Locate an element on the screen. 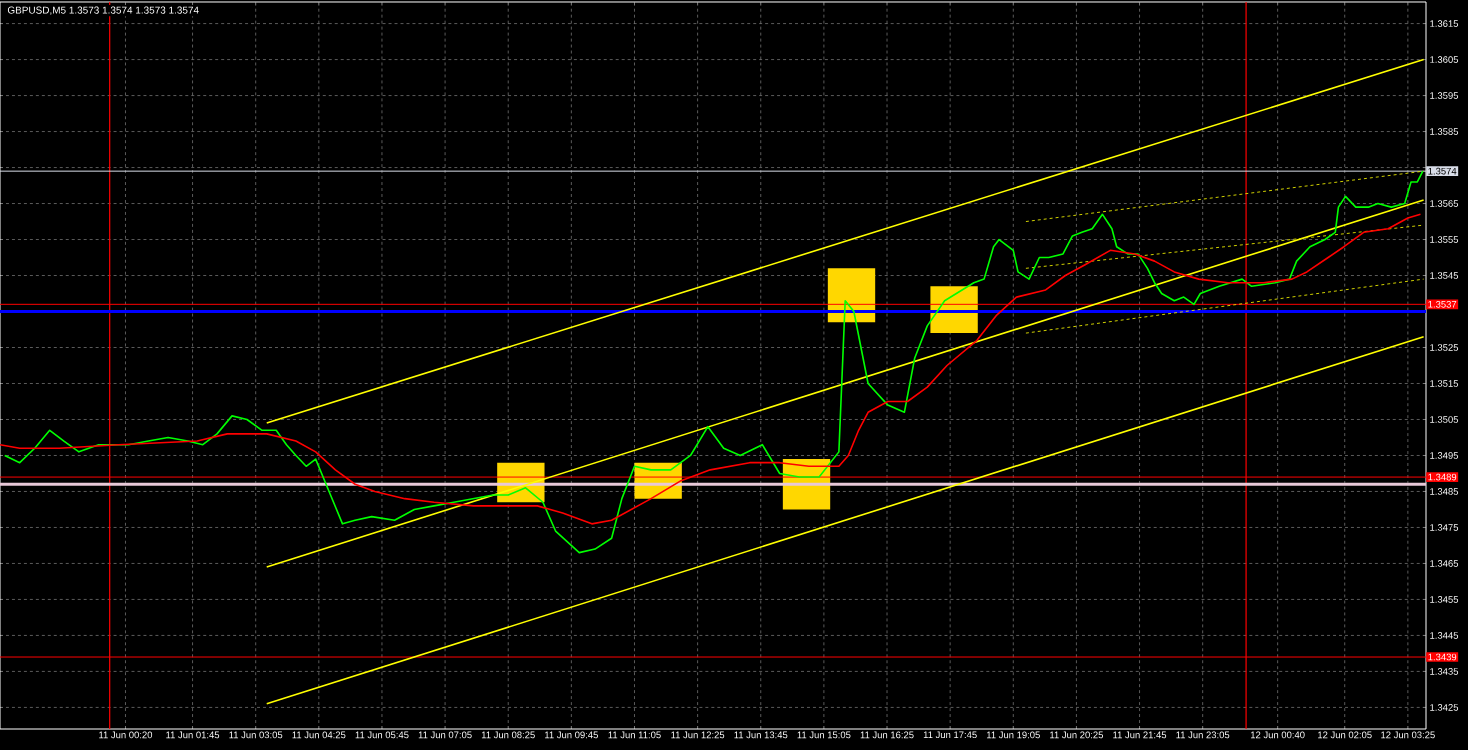 The height and width of the screenshot is (750, 1468). x-tick-label: 11 Jun 15:05 is located at coordinates (824, 735).